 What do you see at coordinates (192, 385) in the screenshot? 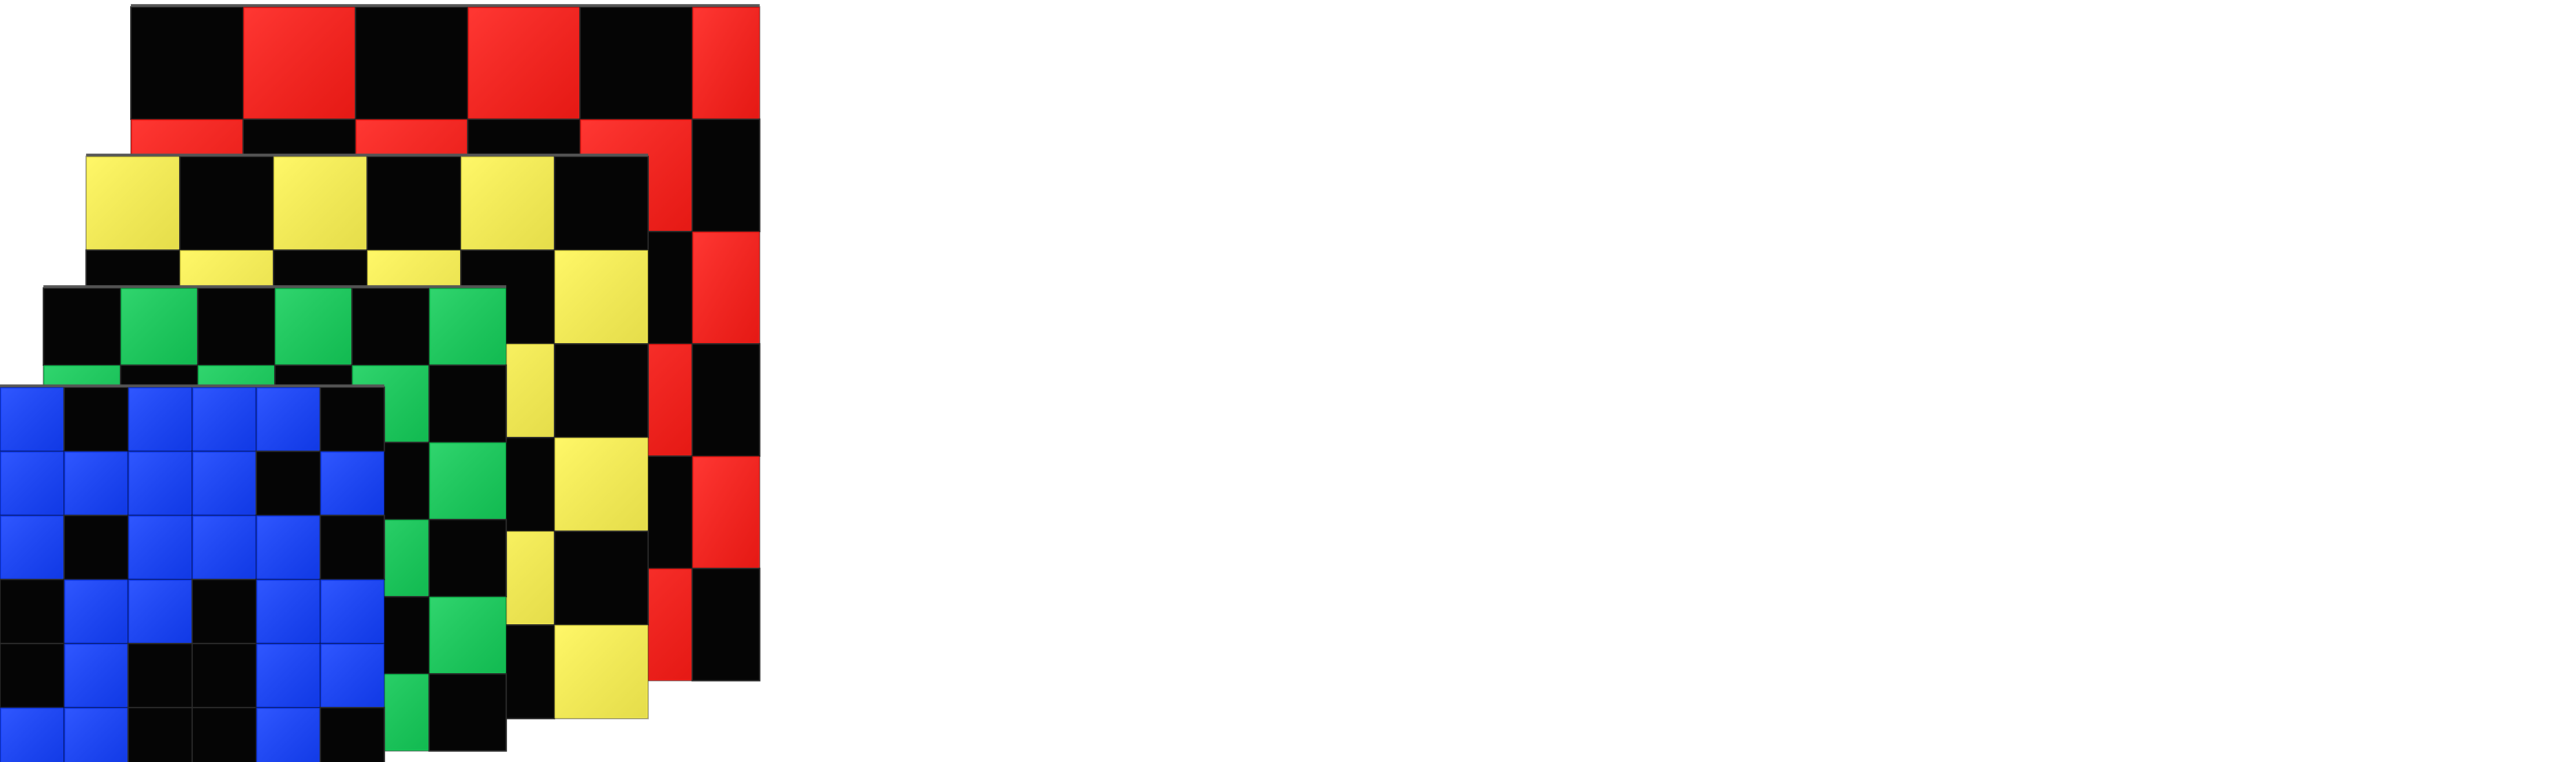
I see `blue-layer-top-edge` at bounding box center [192, 385].